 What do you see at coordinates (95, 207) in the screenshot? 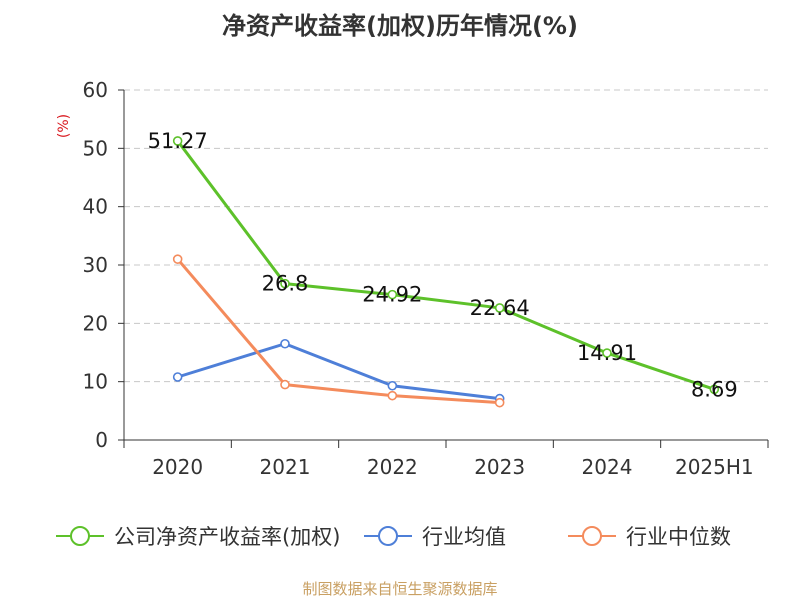
I see `y-tick-label: 40` at bounding box center [95, 207].